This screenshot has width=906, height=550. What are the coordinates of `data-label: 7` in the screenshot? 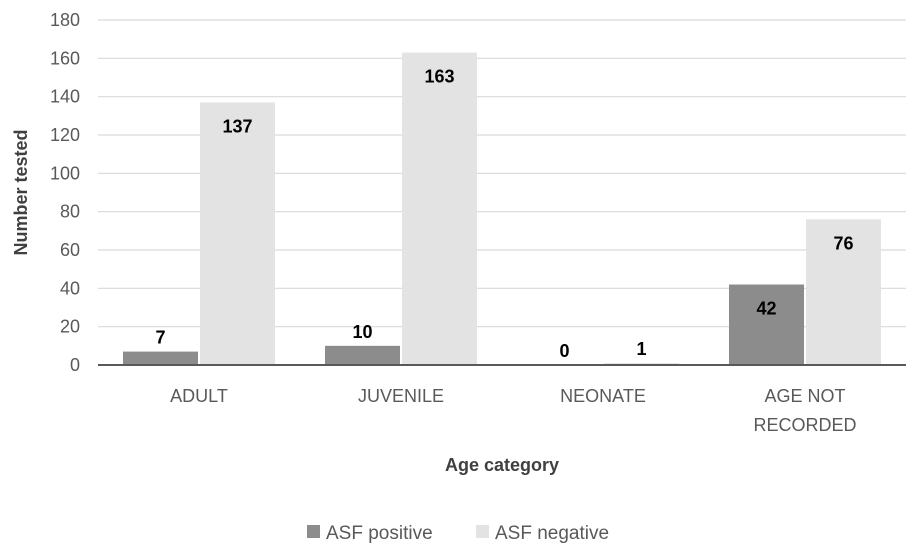 It's located at (160, 338).